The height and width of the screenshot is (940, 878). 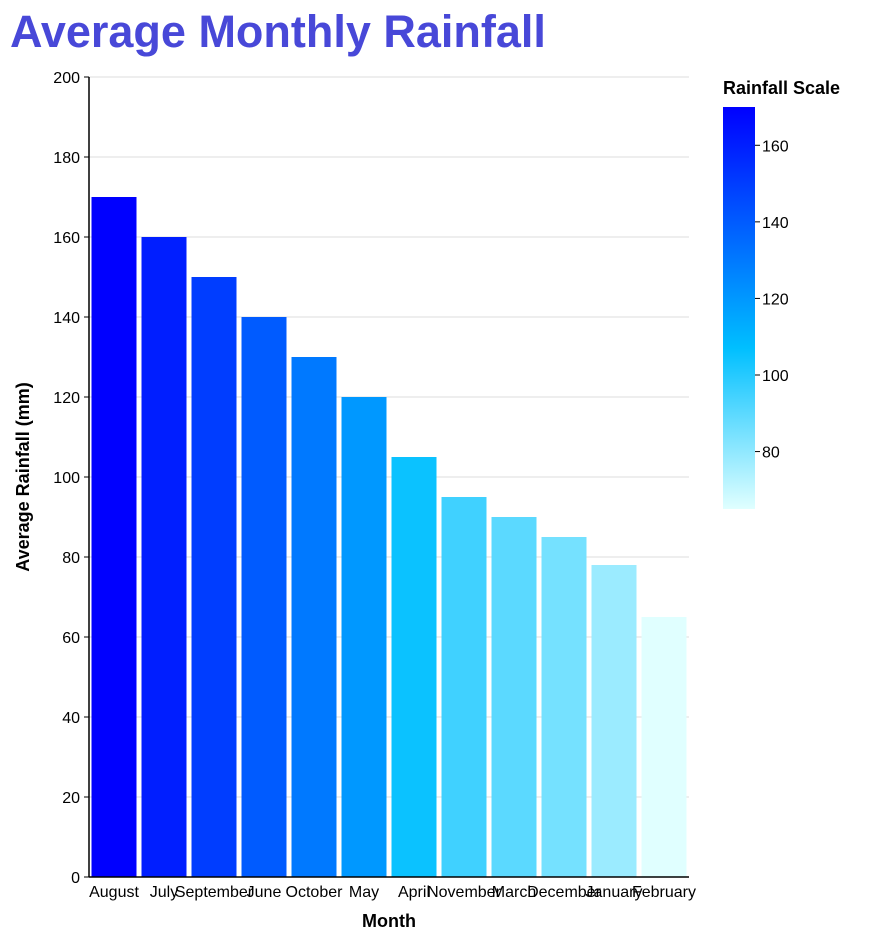 I want to click on x-tick-label: November, so click(x=464, y=892).